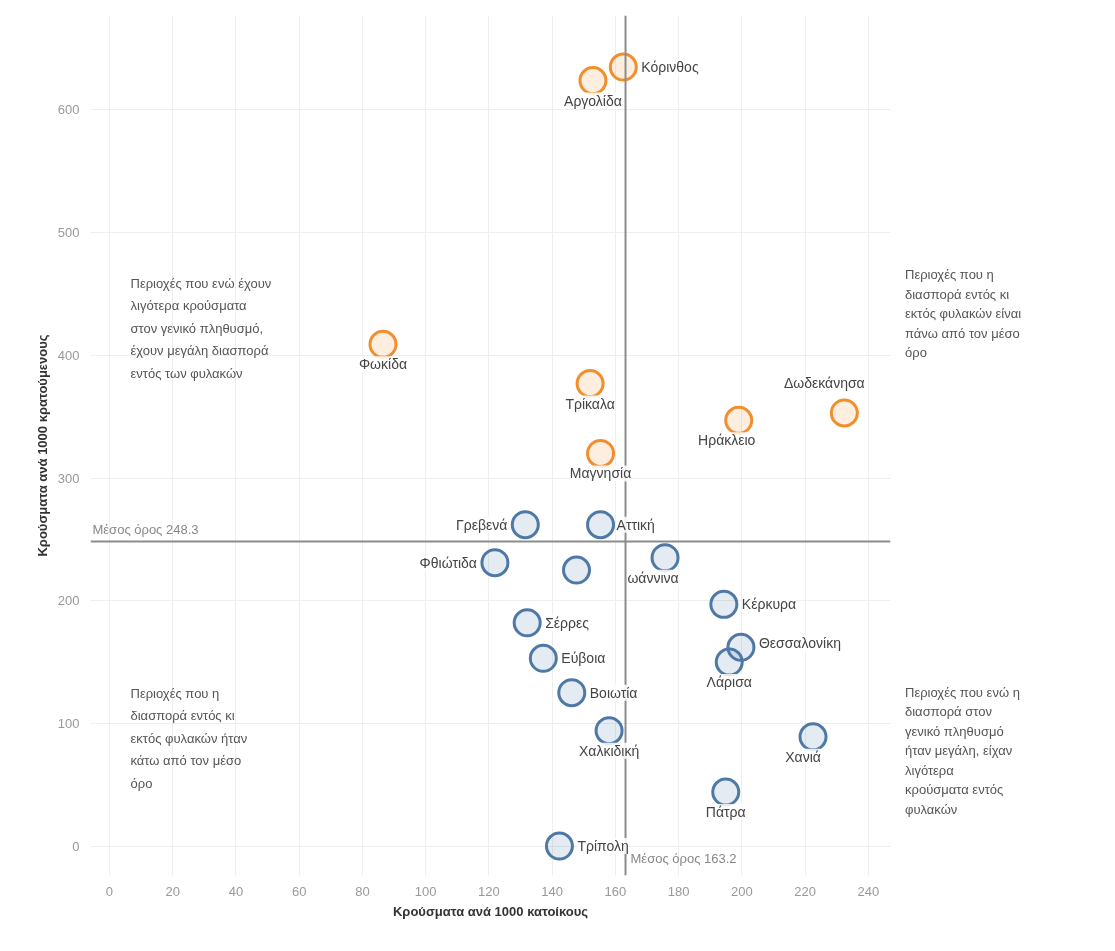 This screenshot has width=1115, height=951. I want to click on annotation: Αττική, so click(635, 524).